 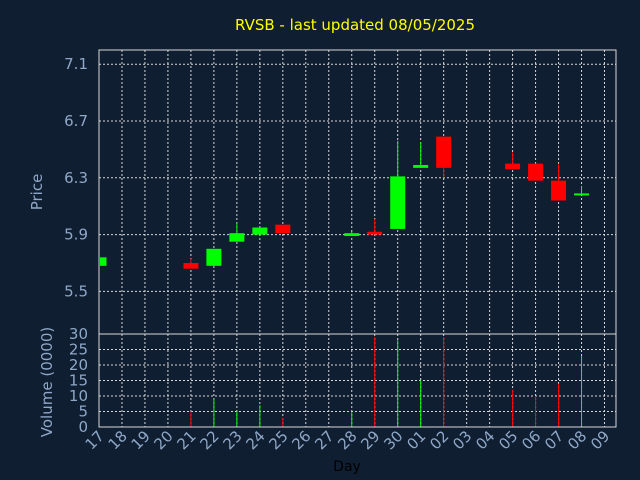 What do you see at coordinates (83, 427) in the screenshot?
I see `volume-tick-label: 0` at bounding box center [83, 427].